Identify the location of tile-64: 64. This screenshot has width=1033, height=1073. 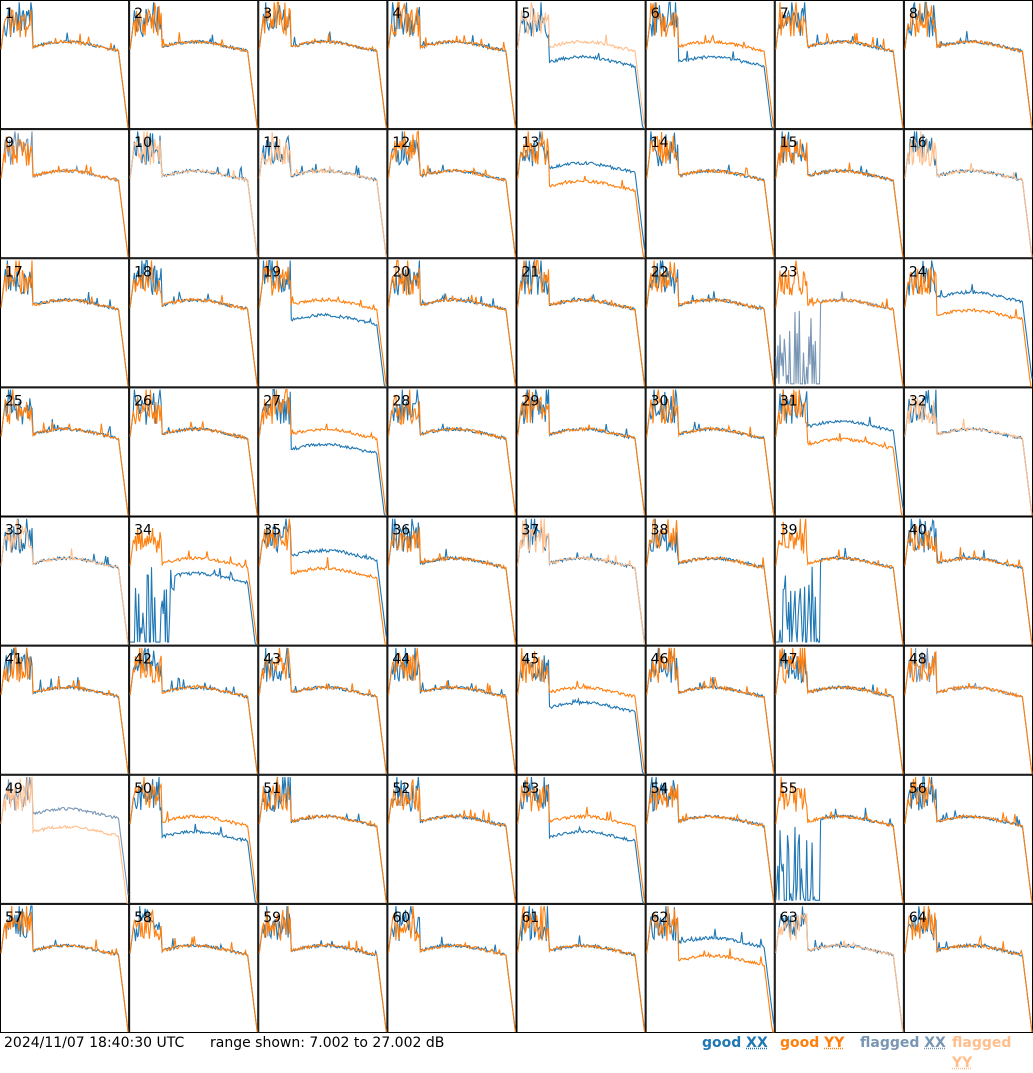
(968, 968).